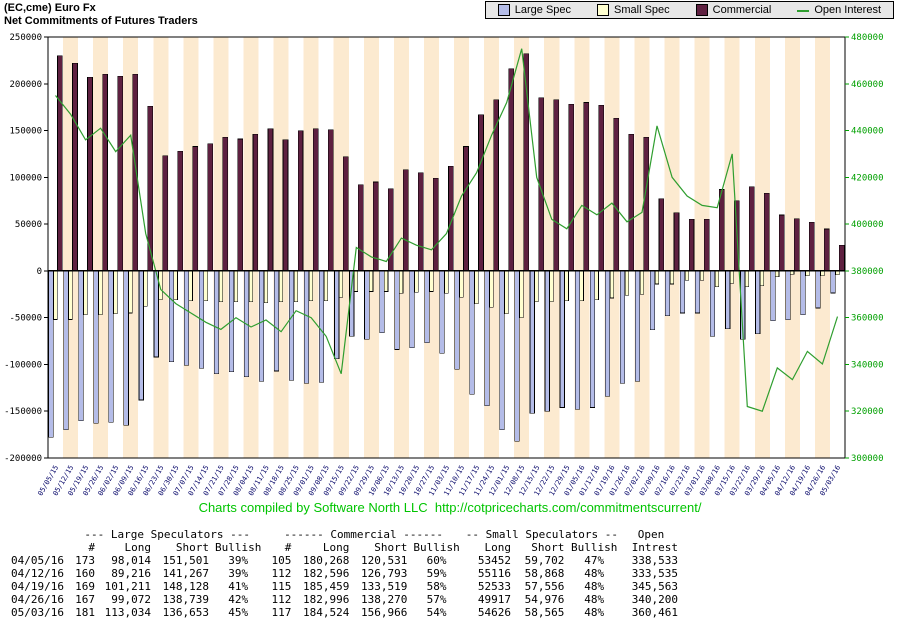 This screenshot has height=620, width=900. I want to click on table-group-header: --- Large Speculators ---, so click(167, 534).